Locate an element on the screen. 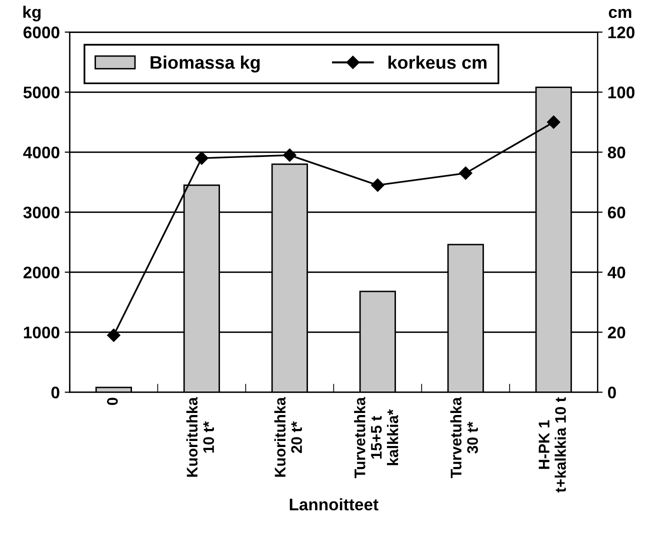  legend-label: Biomassa kg is located at coordinates (205, 64).